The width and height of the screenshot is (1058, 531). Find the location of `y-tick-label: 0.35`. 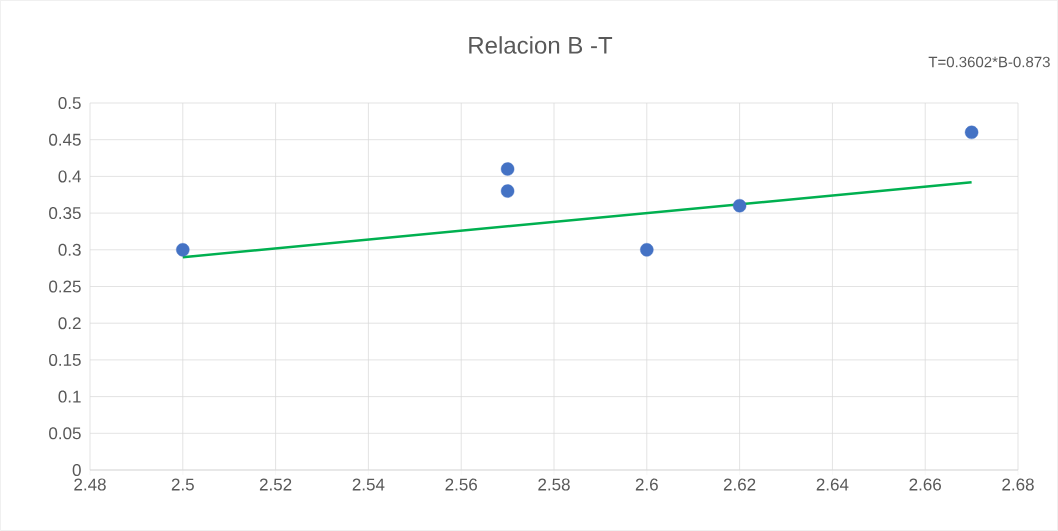

y-tick-label: 0.35 is located at coordinates (65, 213).